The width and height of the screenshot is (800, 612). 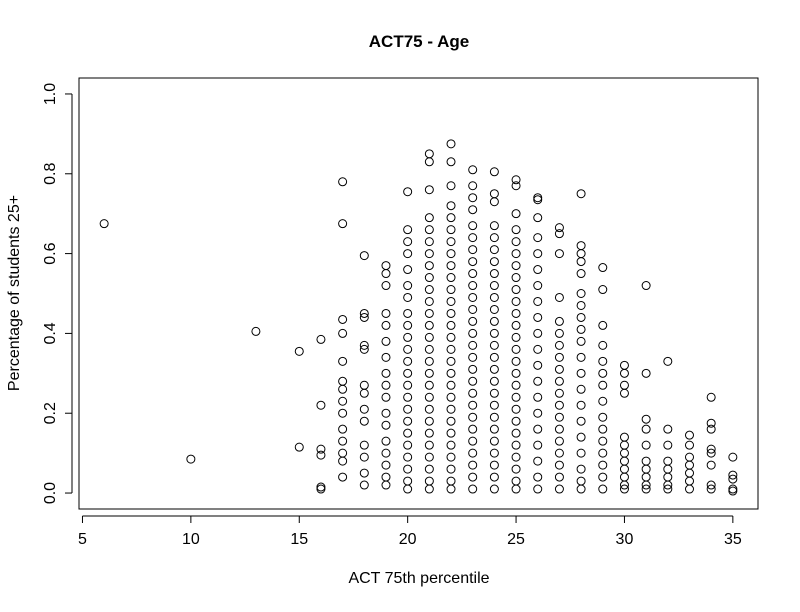 I want to click on x-tick-label: 20, so click(x=408, y=539).